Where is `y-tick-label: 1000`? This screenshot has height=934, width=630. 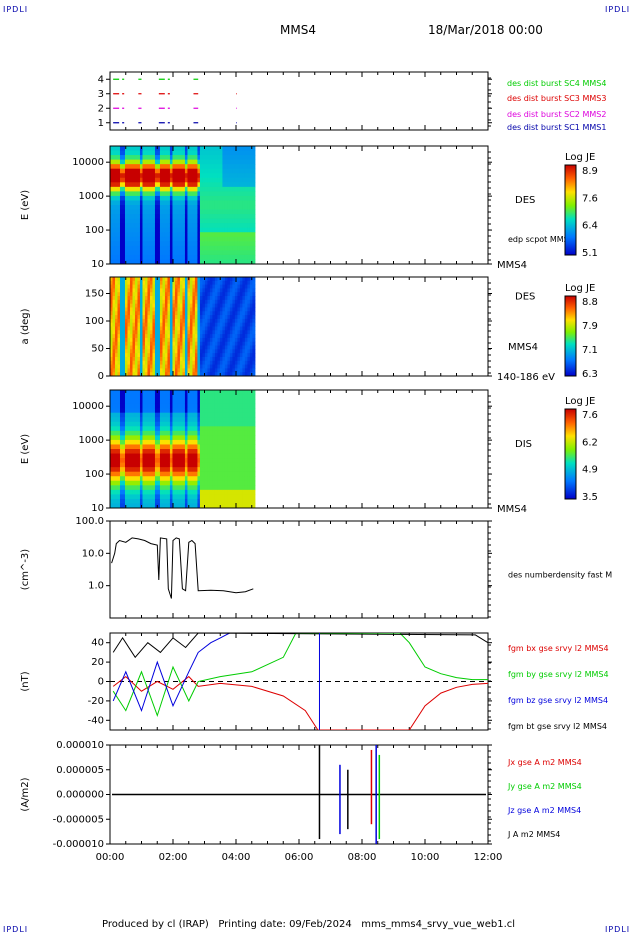
y-tick-label: 1000 is located at coordinates (91, 196).